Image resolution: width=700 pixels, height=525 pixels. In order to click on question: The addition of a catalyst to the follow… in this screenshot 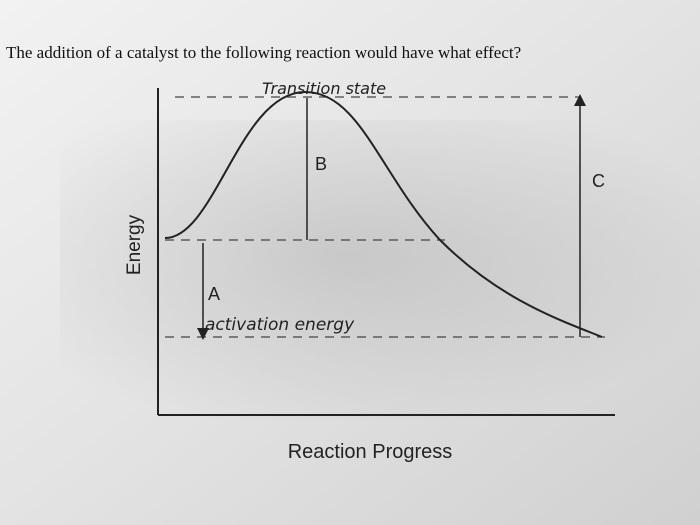, I will do `click(263, 52)`.